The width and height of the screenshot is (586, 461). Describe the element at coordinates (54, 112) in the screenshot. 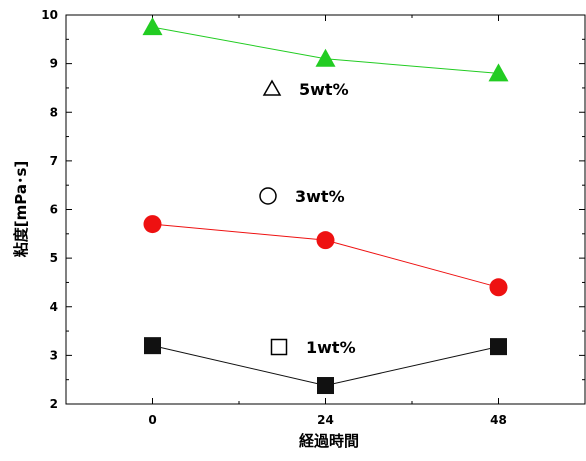

I see `y-tick-label: 8` at that location.